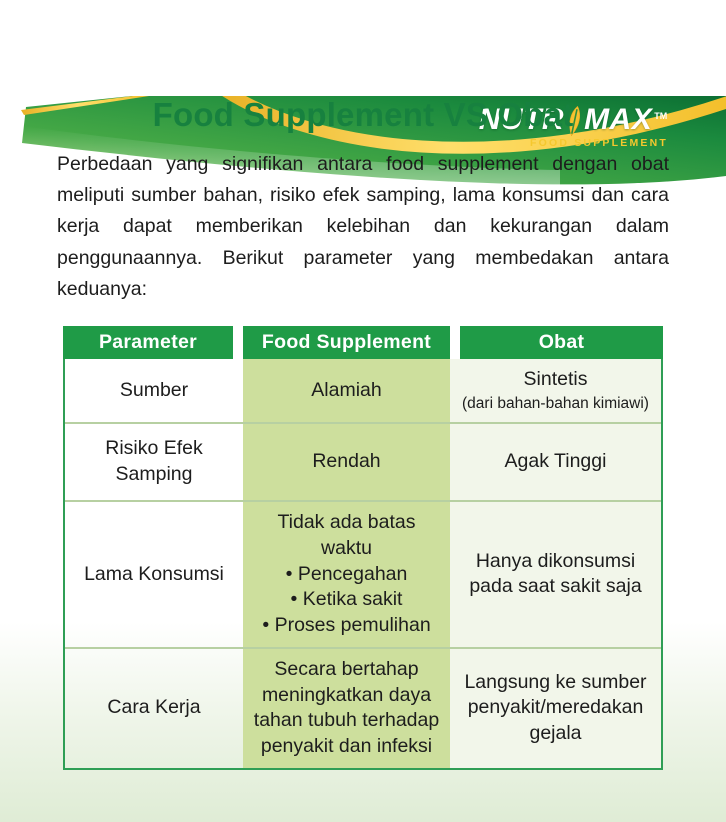  Describe the element at coordinates (598, 143) in the screenshot. I see `logo-tagline: FOOD SUPPLEMENT` at that location.